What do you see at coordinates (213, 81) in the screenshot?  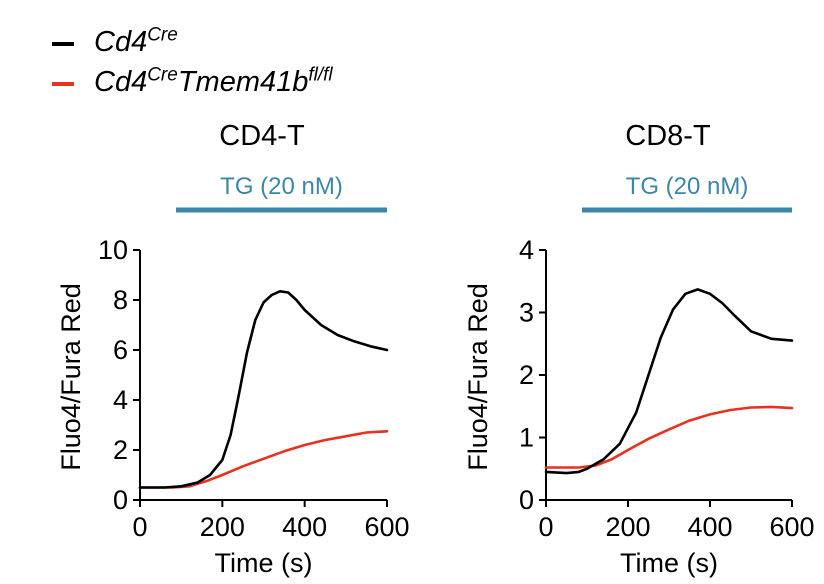 I see `legend-label-knockout: Cd4CreTmem41bfl/fl` at bounding box center [213, 81].